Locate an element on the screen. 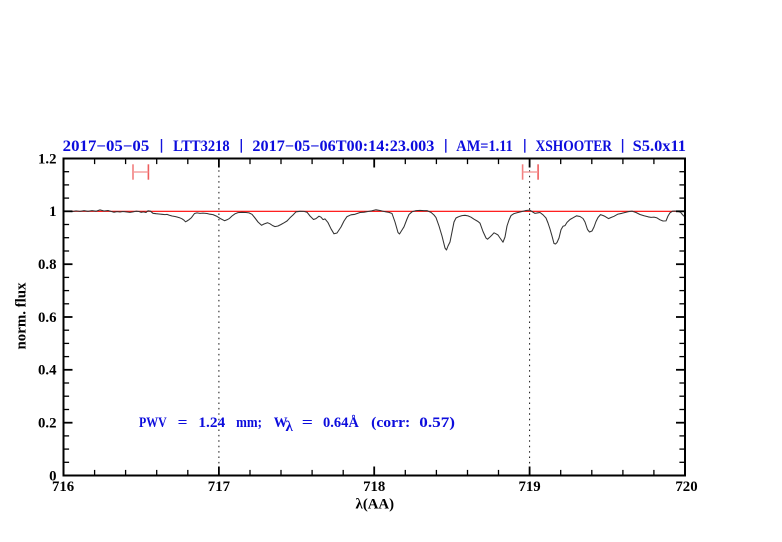 Image resolution: width=782 pixels, height=542 pixels. svg-text: 719 is located at coordinates (529, 487).